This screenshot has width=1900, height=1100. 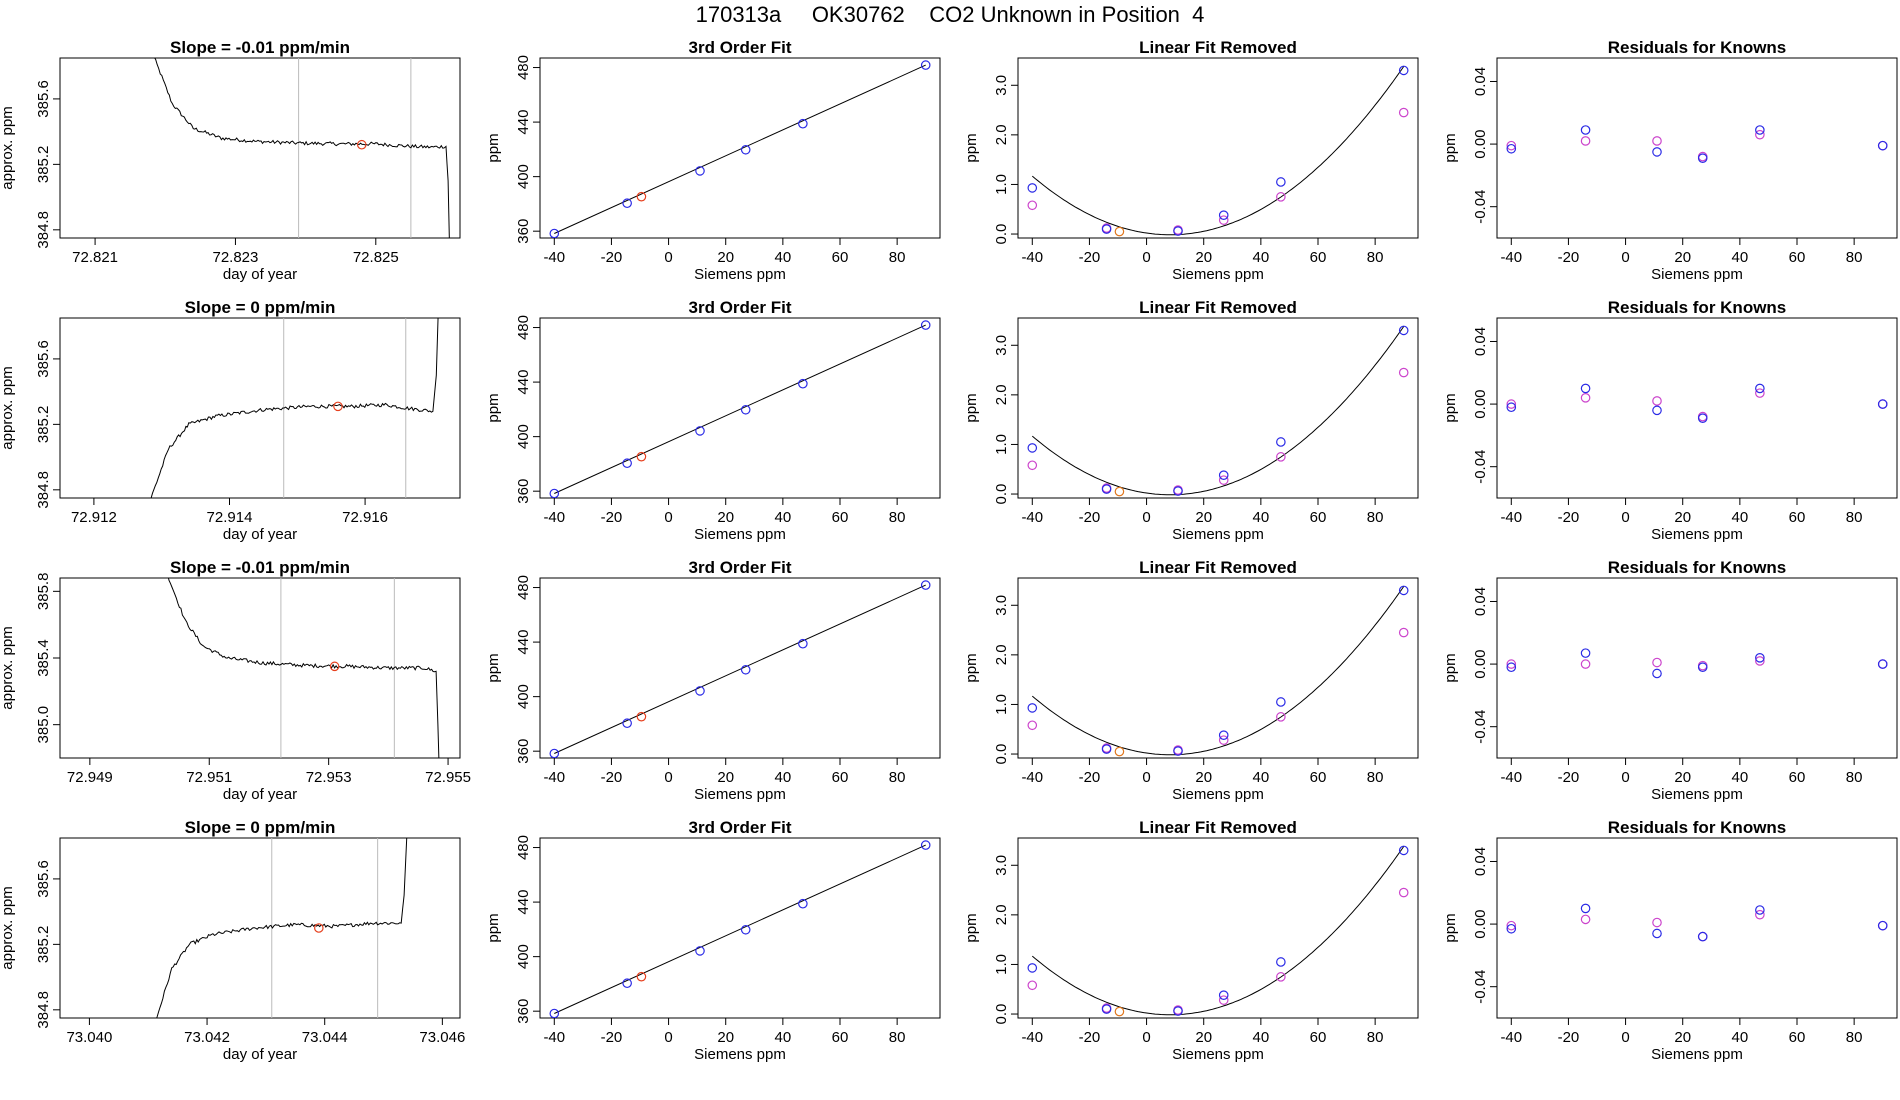 What do you see at coordinates (523, 67) in the screenshot?
I see `y-tick-label: 480` at bounding box center [523, 67].